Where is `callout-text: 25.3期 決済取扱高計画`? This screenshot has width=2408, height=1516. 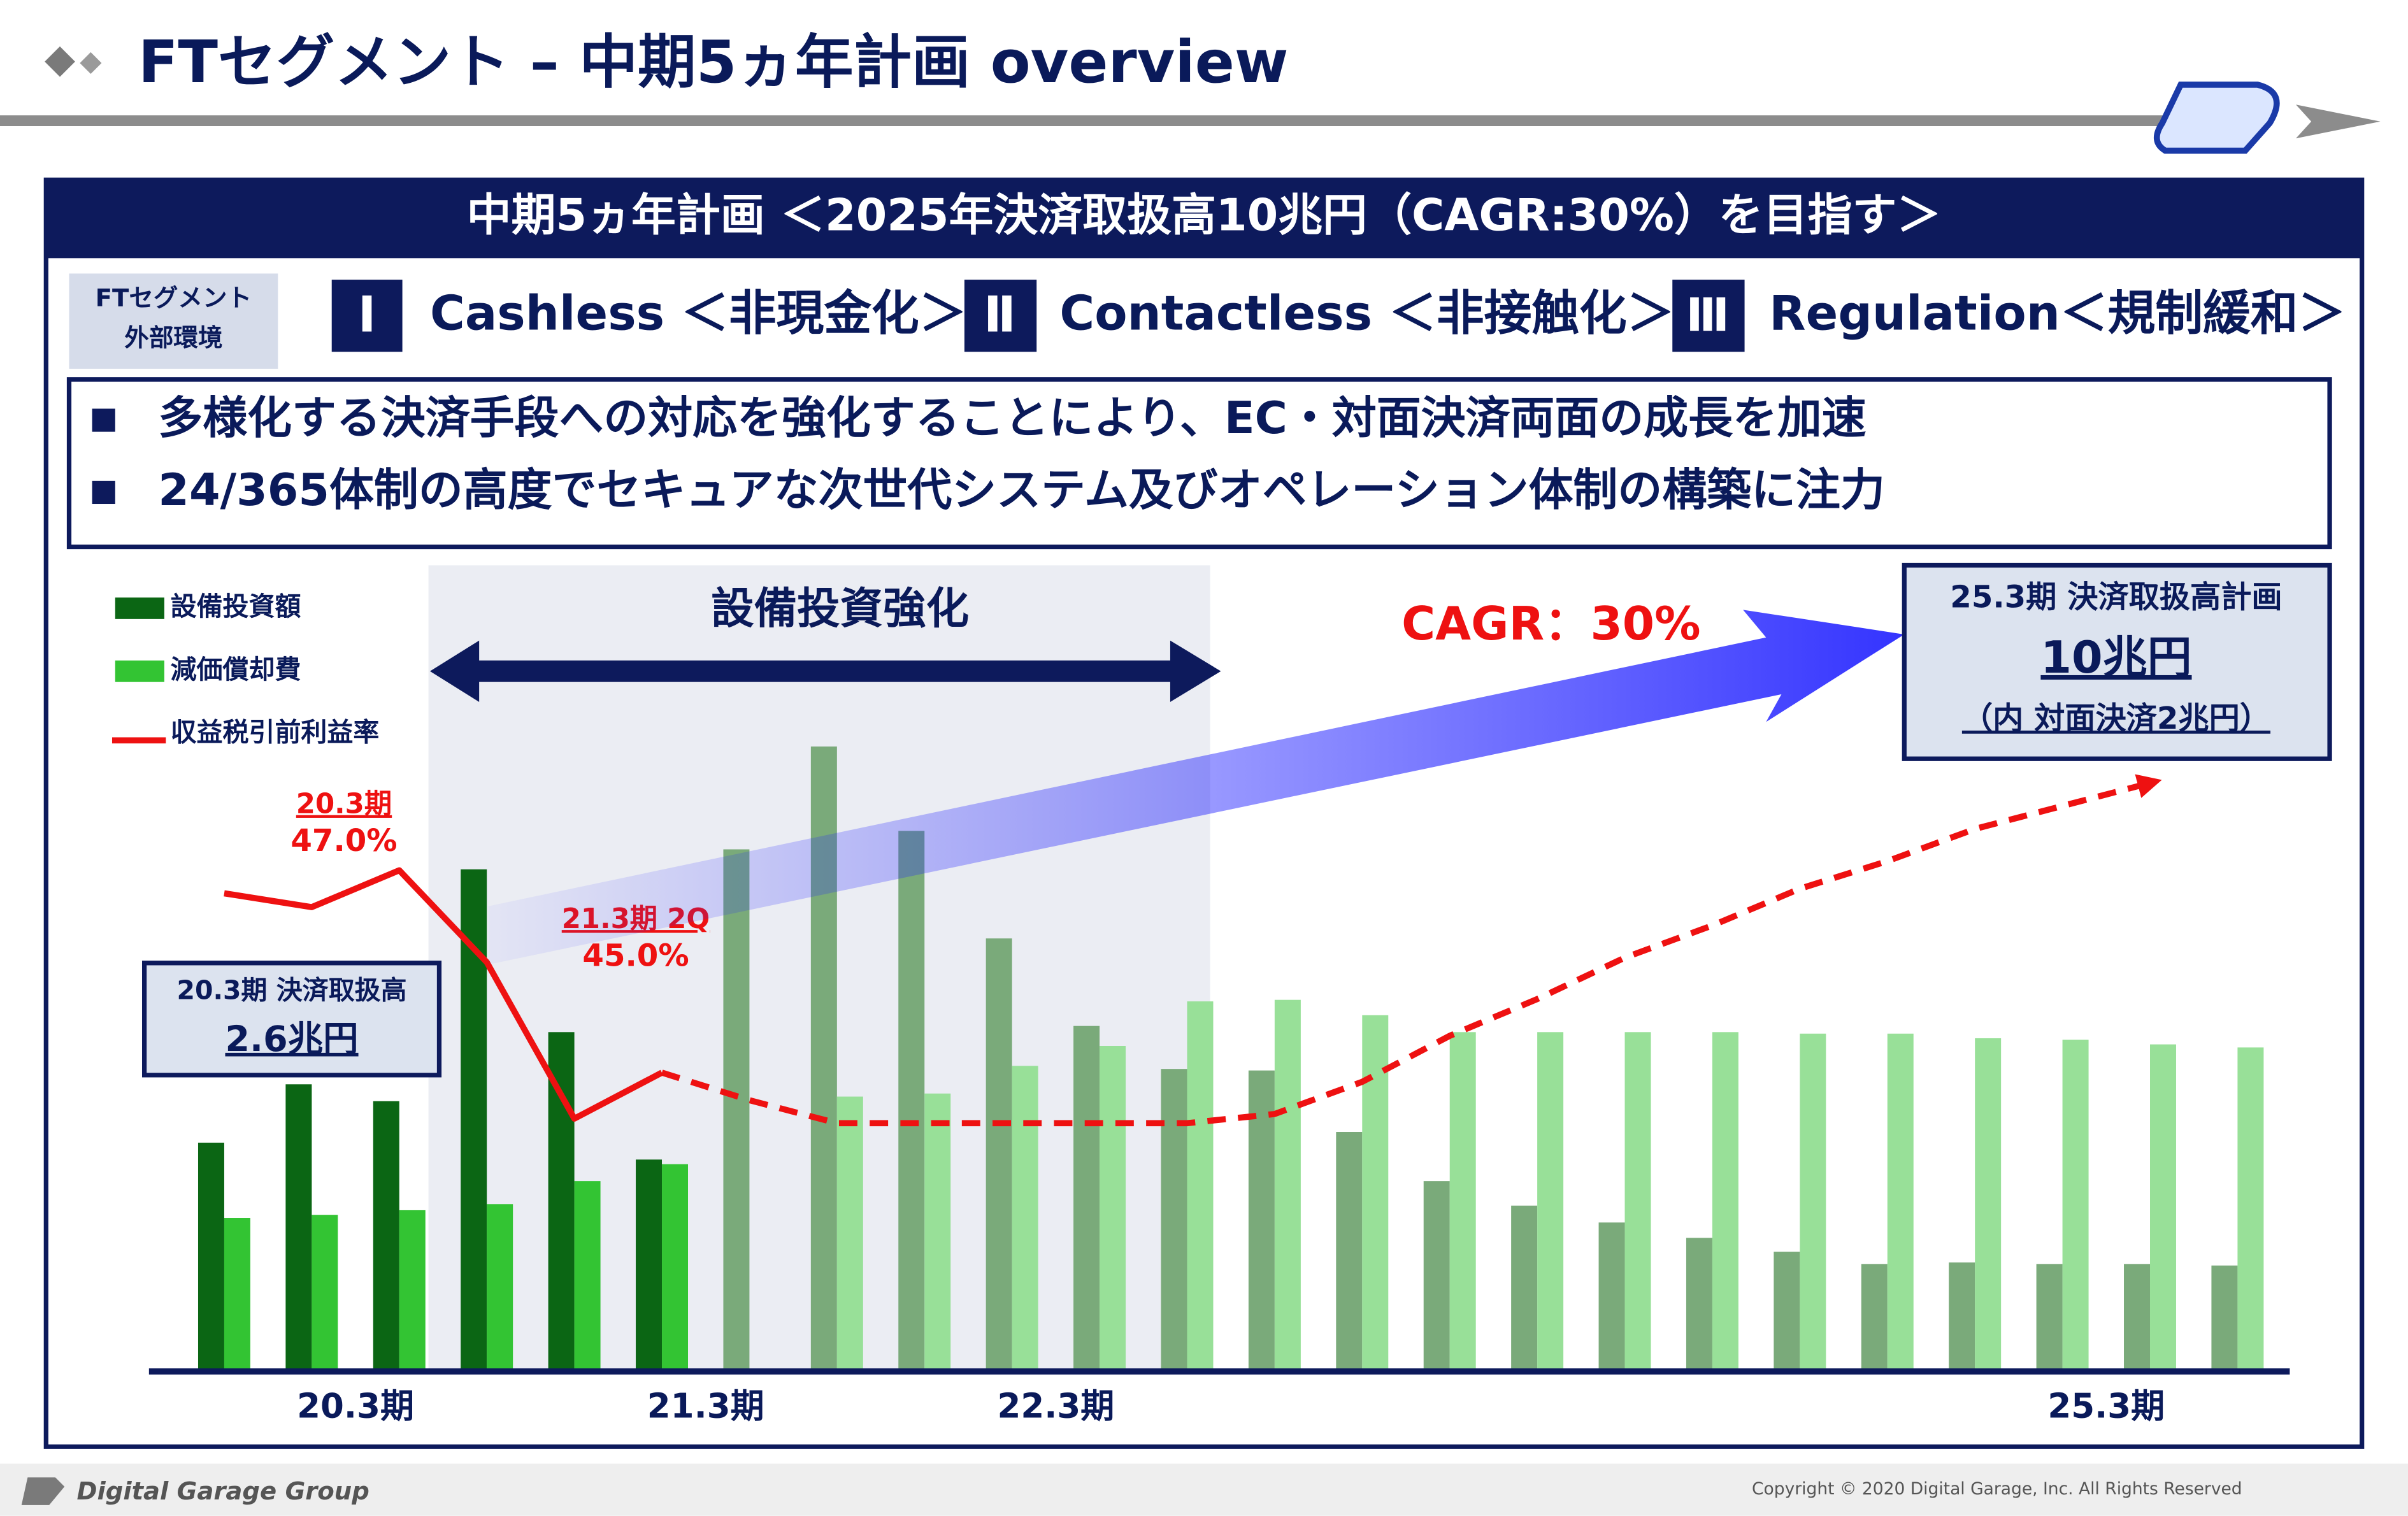 callout-text: 25.3期 決済取扱高計画 is located at coordinates (2116, 597).